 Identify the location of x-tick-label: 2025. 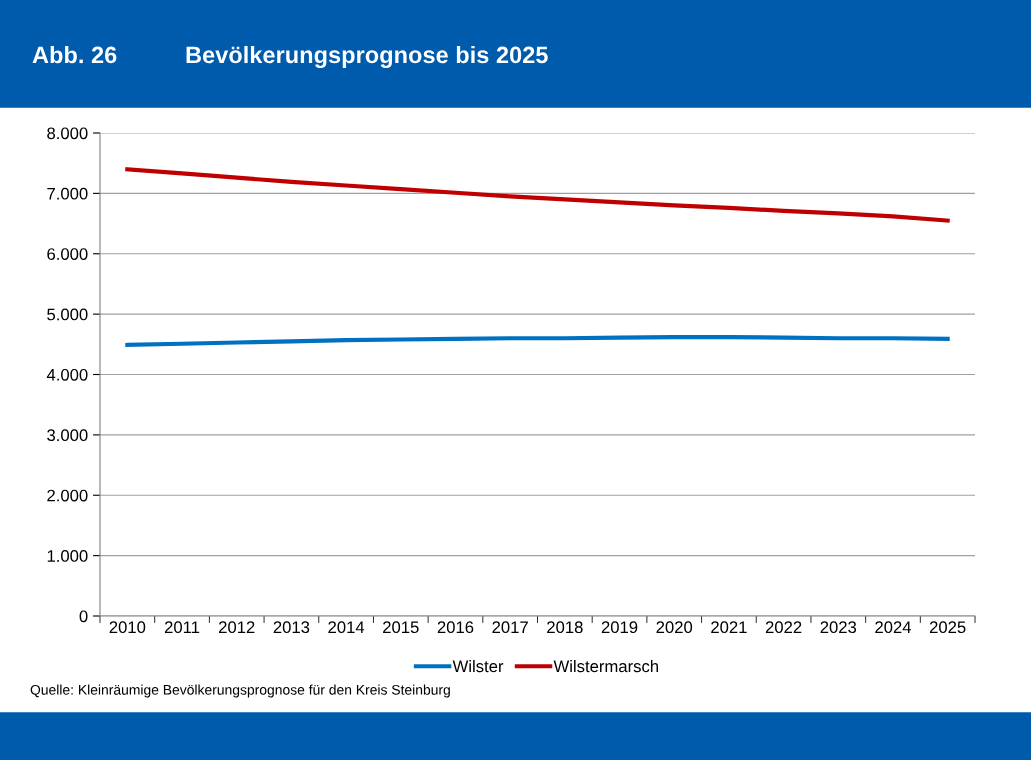
(947, 627).